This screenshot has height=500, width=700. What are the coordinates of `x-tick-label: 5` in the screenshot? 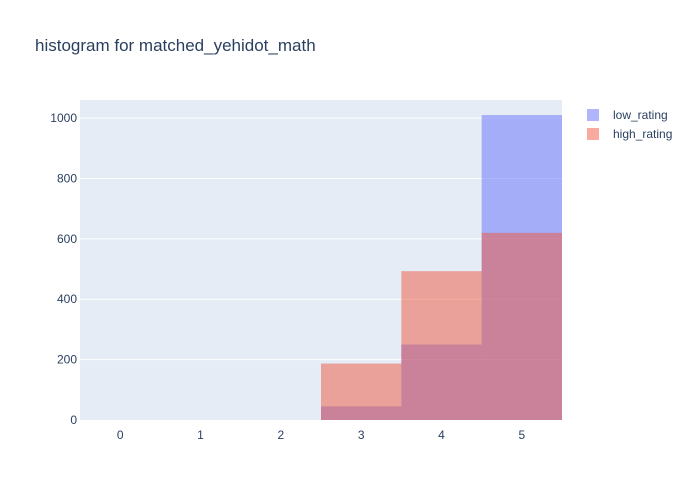 It's located at (521, 435).